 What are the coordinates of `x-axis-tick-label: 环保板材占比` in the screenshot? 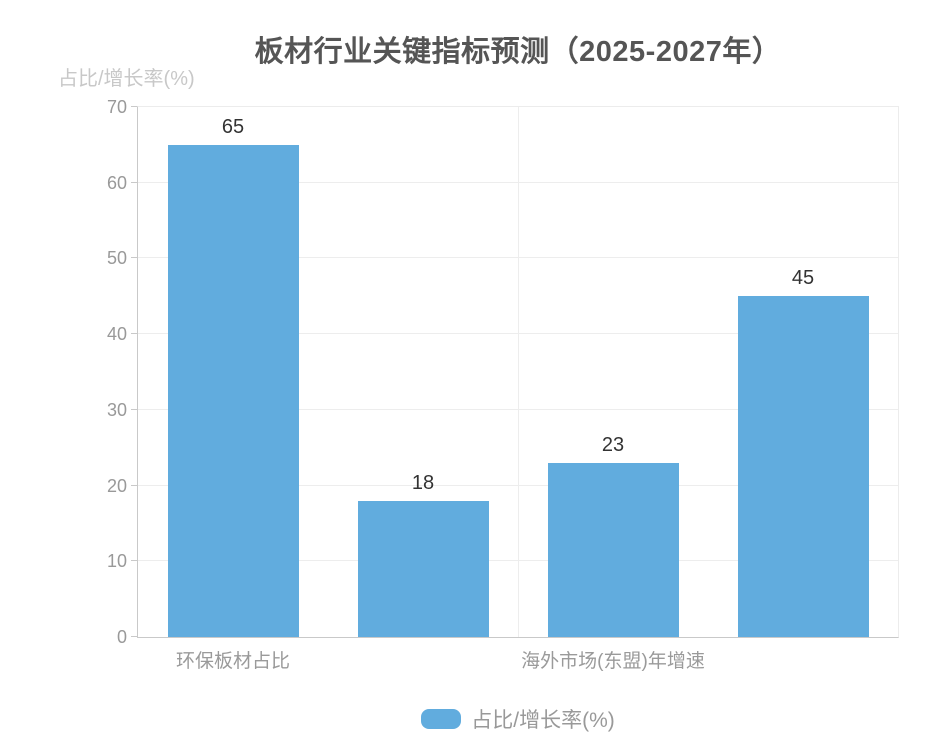 It's located at (232, 661).